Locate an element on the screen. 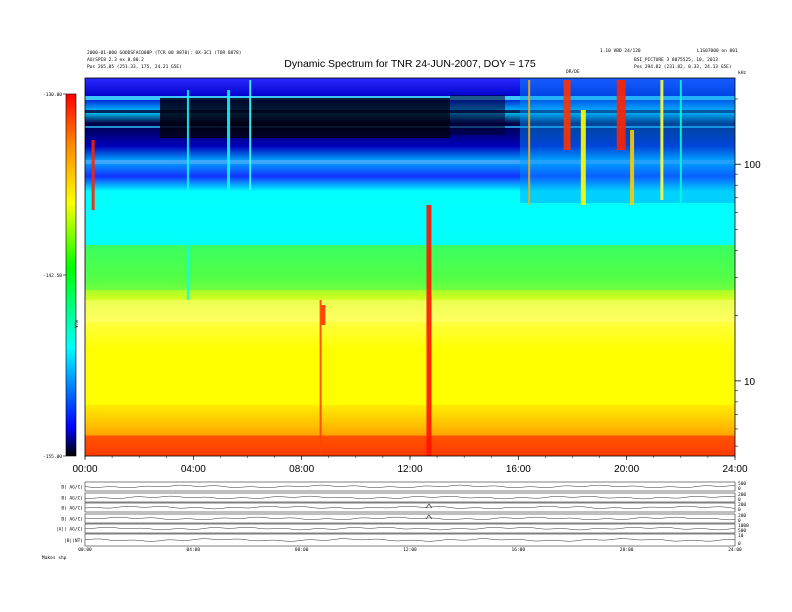 The height and width of the screenshot is (612, 792). cyan-band is located at coordinates (410, 224).